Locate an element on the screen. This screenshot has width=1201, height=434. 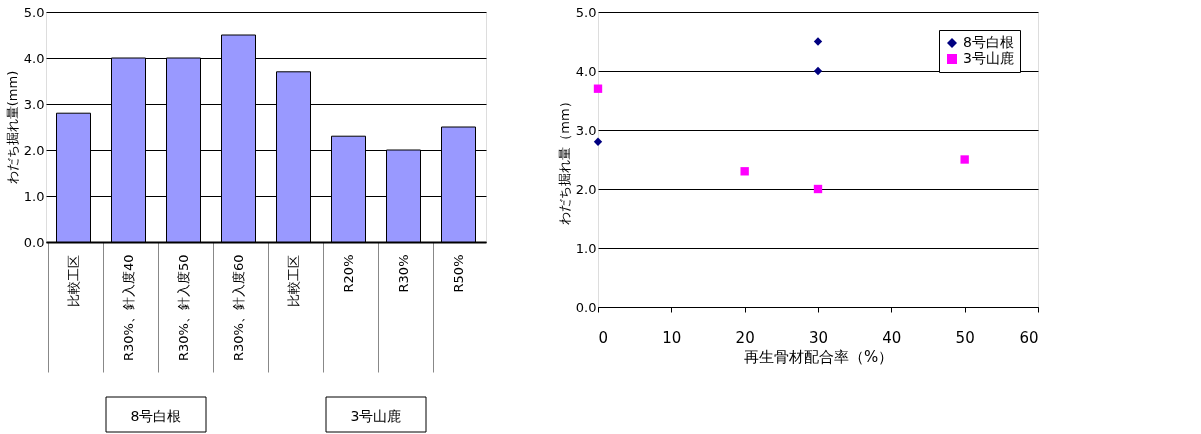
x-tick-label: 40 is located at coordinates (892, 337).